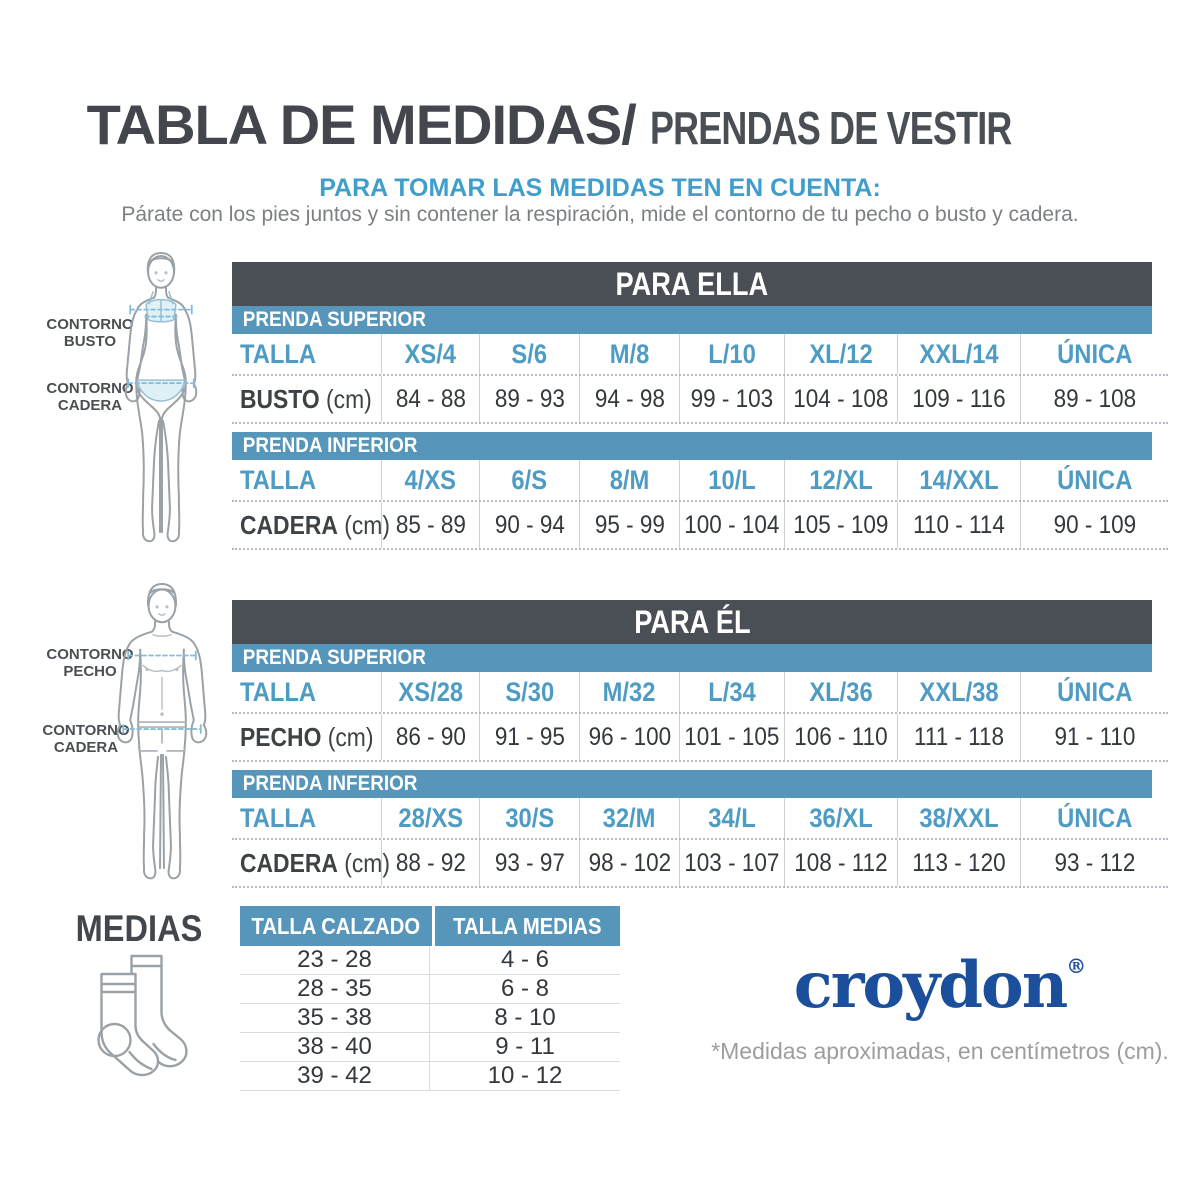 This screenshot has width=1200, height=1200. Describe the element at coordinates (692, 446) in the screenshot. I see `ella-prenda-inferior-bar: PRENDA INFERIOR` at that location.